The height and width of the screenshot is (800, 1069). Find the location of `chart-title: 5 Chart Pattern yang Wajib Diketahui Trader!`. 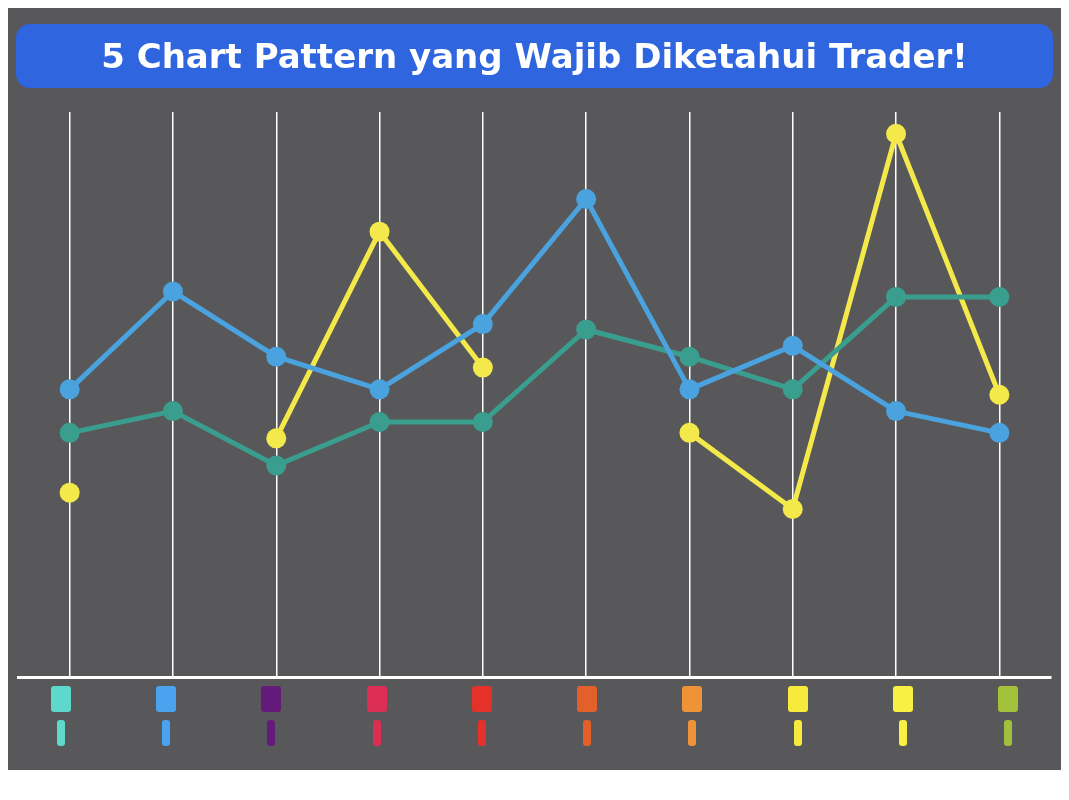

chart-title: 5 Chart Pattern yang Wajib Diketahui Trader! is located at coordinates (534, 56).